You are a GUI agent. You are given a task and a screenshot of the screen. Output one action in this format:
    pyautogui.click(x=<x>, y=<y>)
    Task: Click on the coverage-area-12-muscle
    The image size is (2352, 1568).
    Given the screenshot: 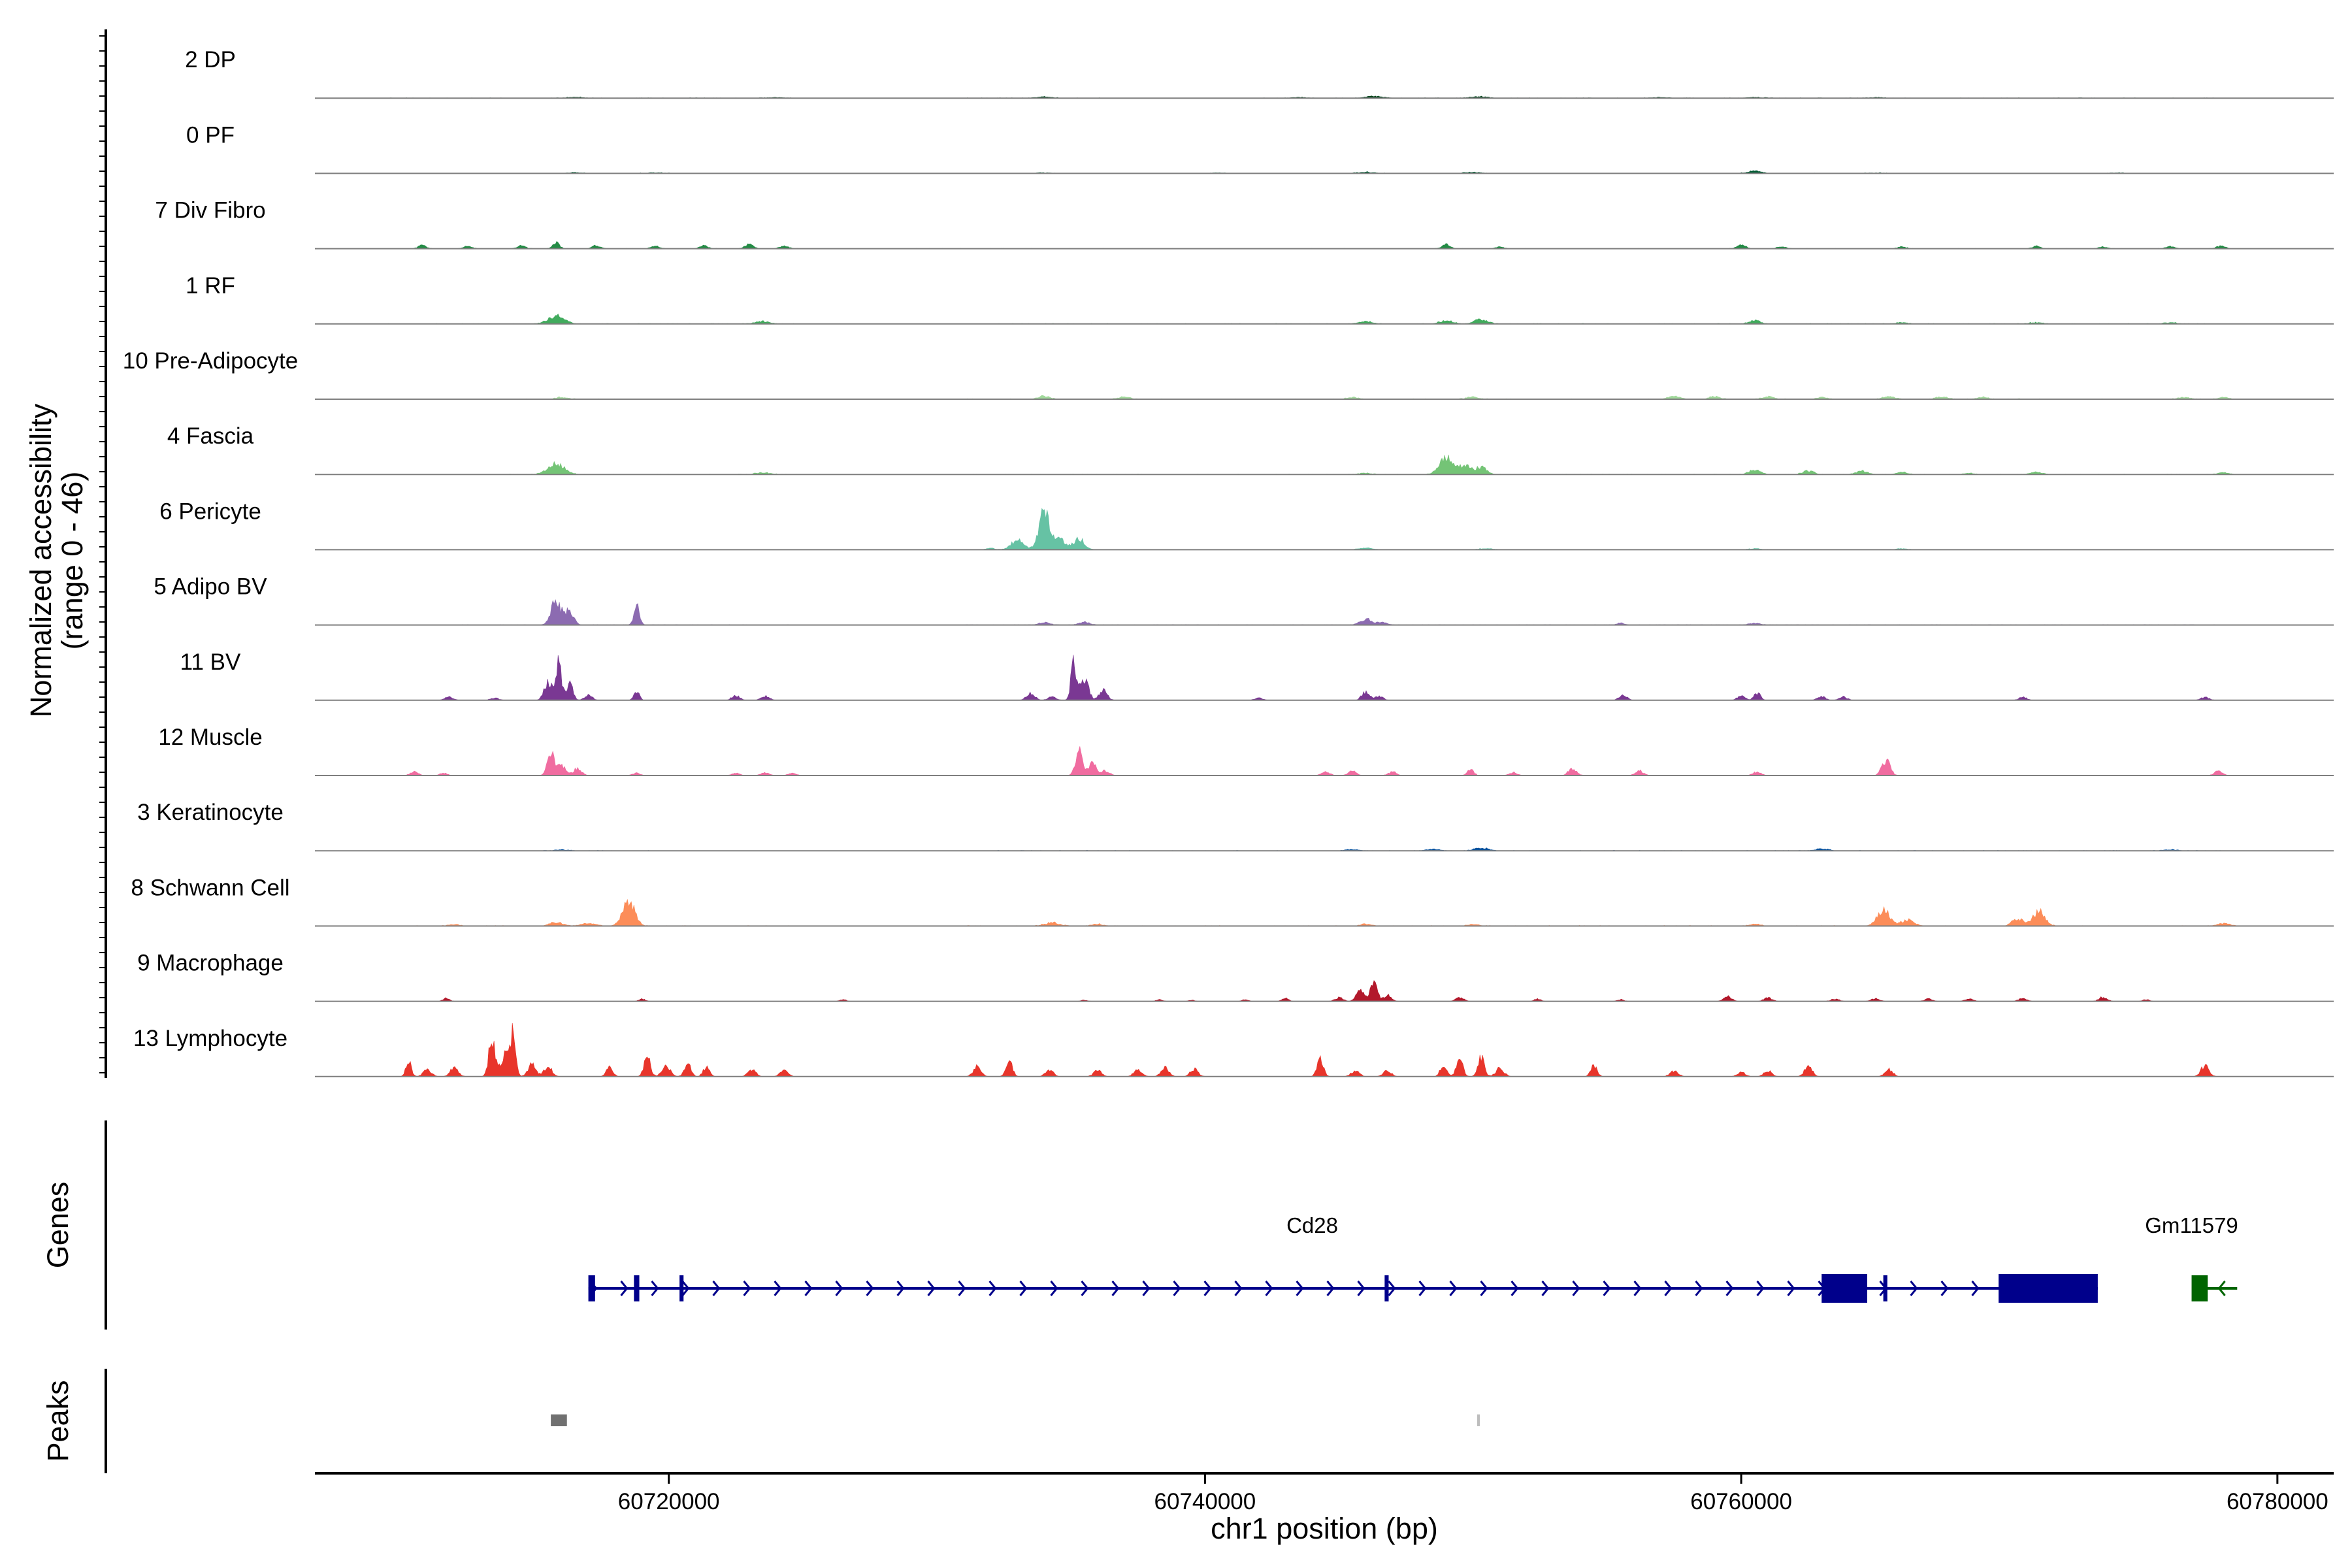 What is the action you would take?
    pyautogui.click(x=1324, y=761)
    